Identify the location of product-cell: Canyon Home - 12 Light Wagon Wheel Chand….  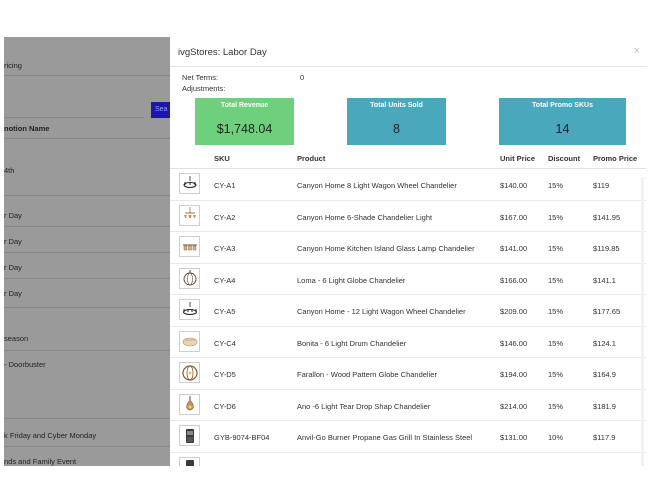
(381, 311).